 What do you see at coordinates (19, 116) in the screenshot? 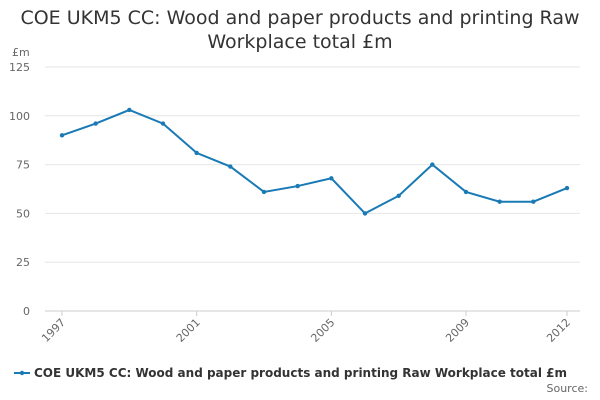
I see `y-tick-label: 100` at bounding box center [19, 116].